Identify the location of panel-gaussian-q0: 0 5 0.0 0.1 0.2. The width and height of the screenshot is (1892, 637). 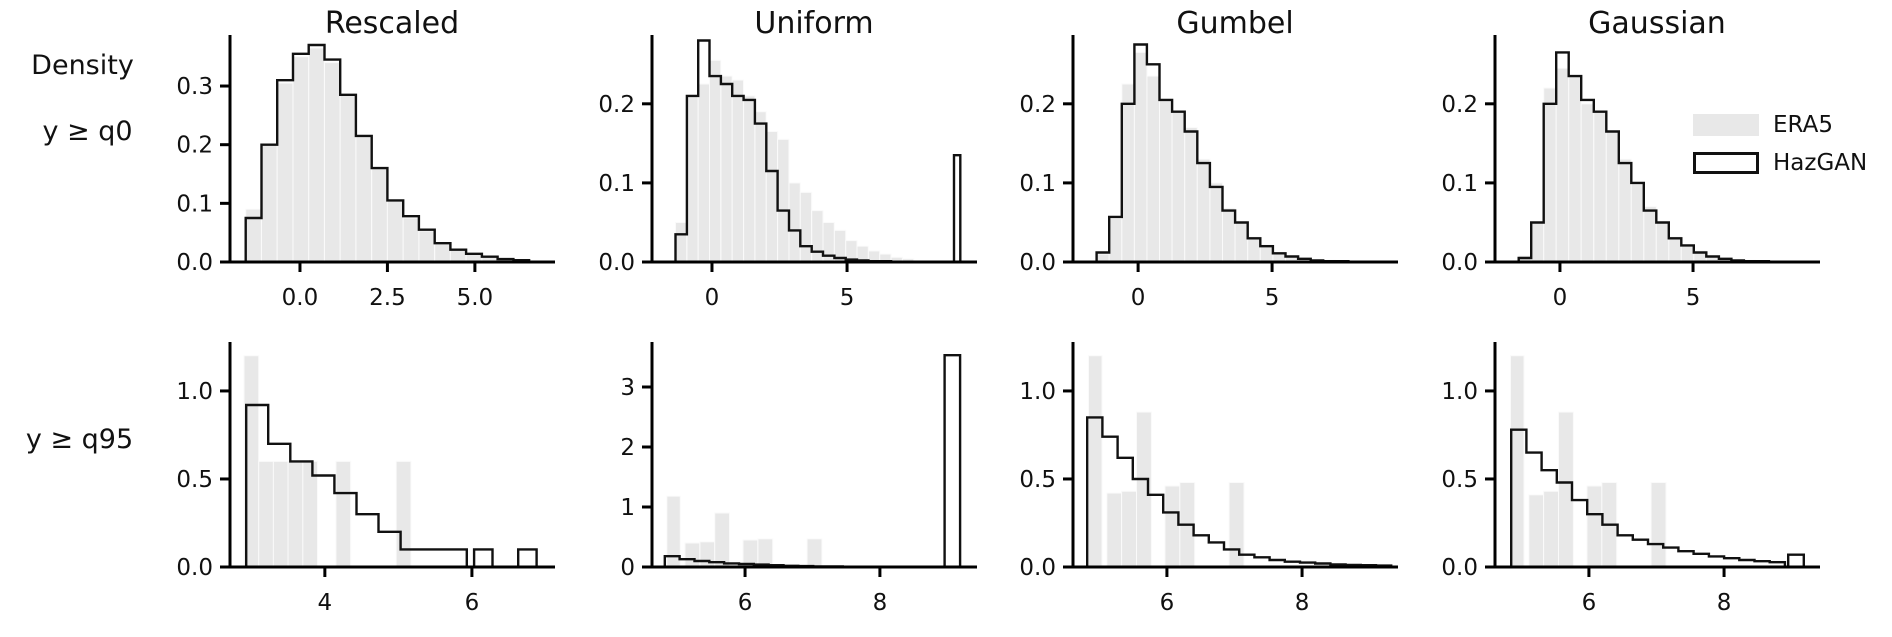
(1630, 173).